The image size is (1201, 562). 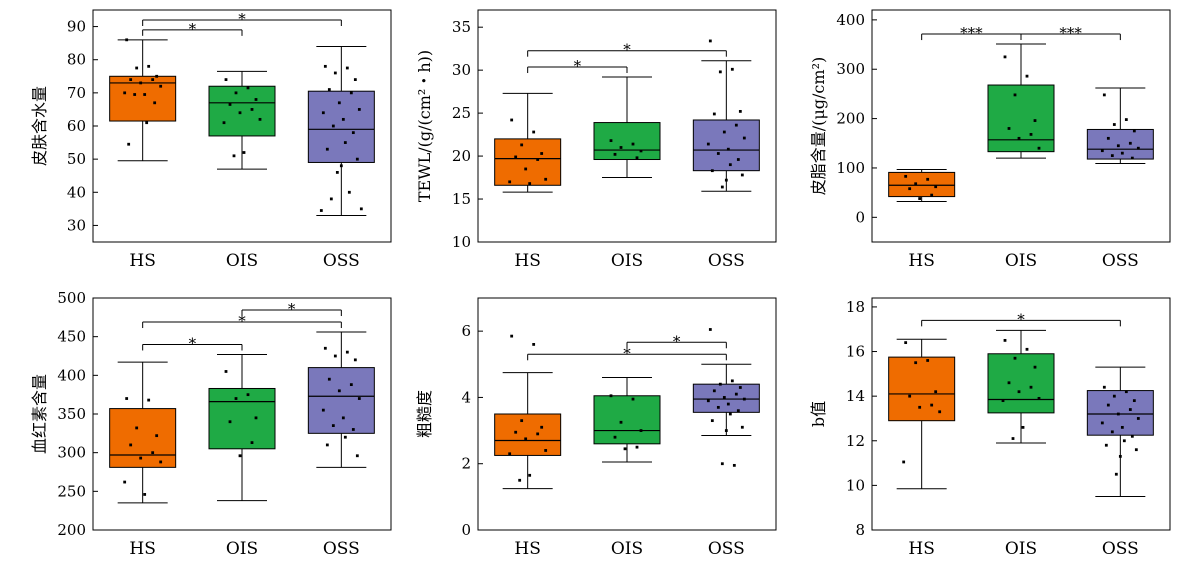 I want to click on box-ois, so click(x=627, y=127).